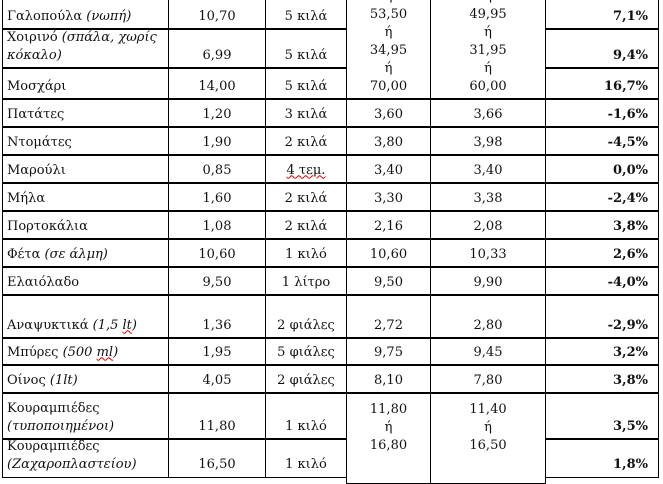  What do you see at coordinates (388, 141) in the screenshot?
I see `total-current-cell: 3,80` at bounding box center [388, 141].